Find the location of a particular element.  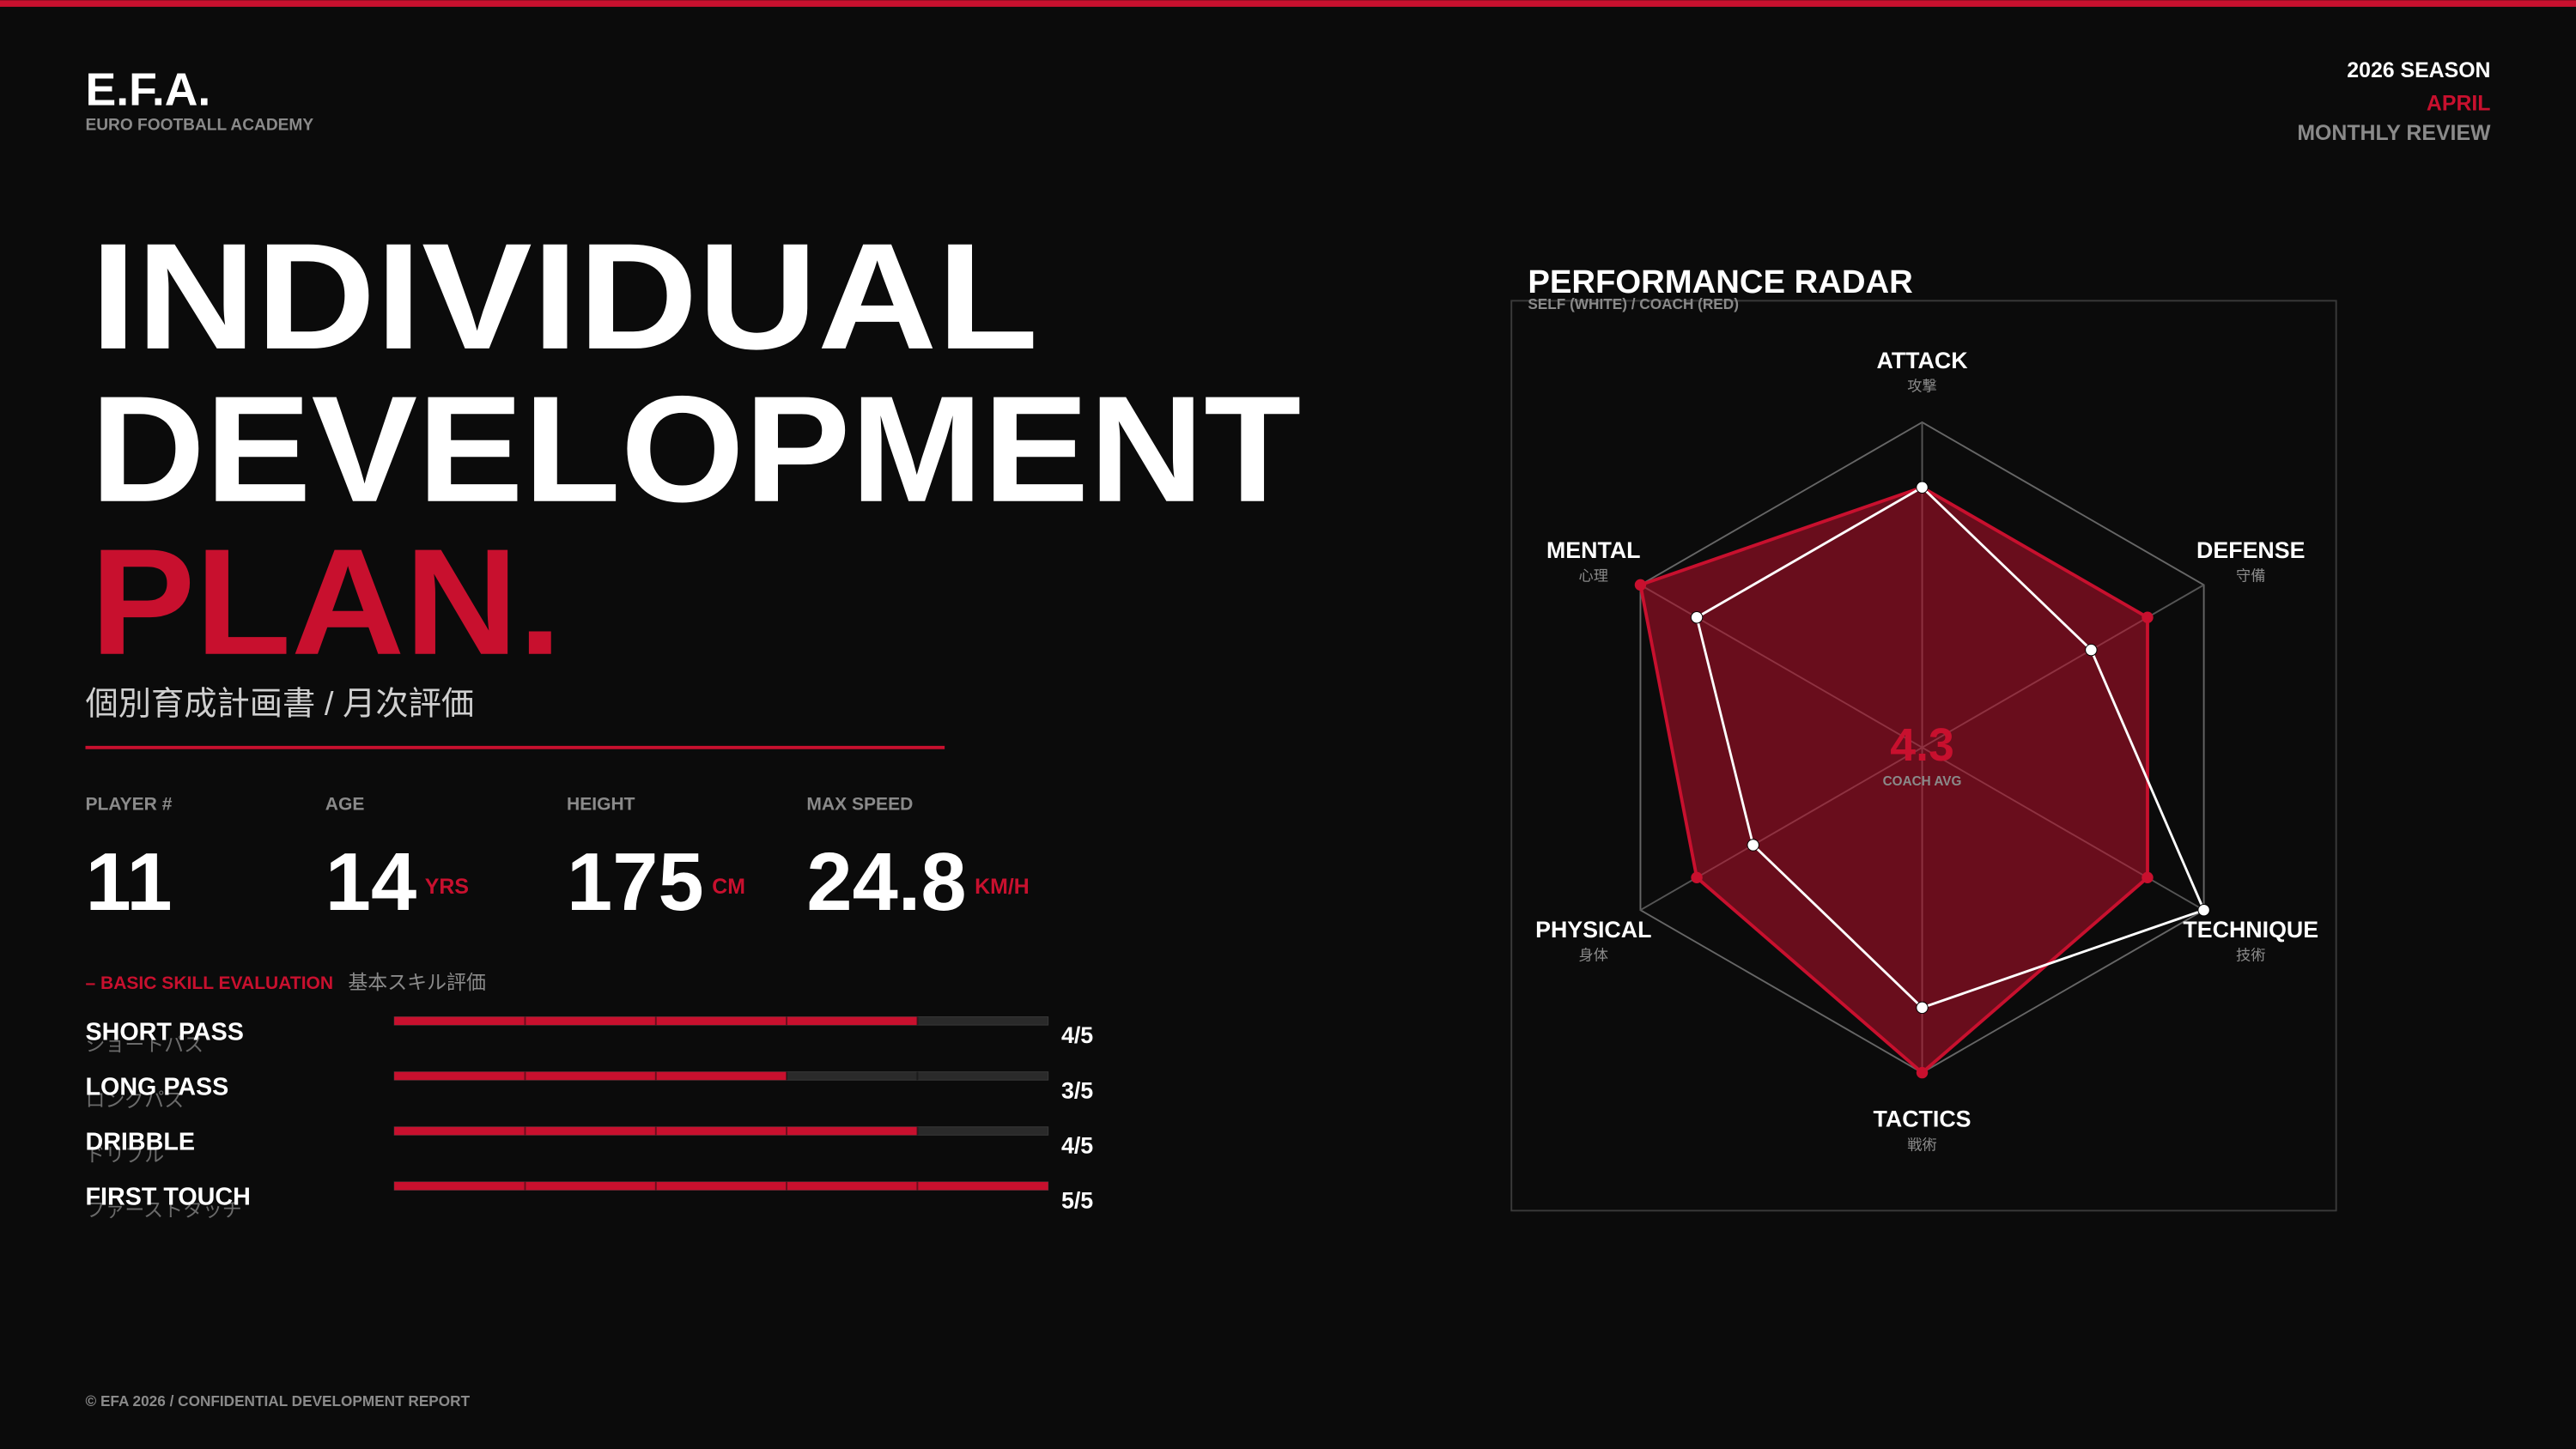

axis-label: TECHNIQUE is located at coordinates (2251, 930).